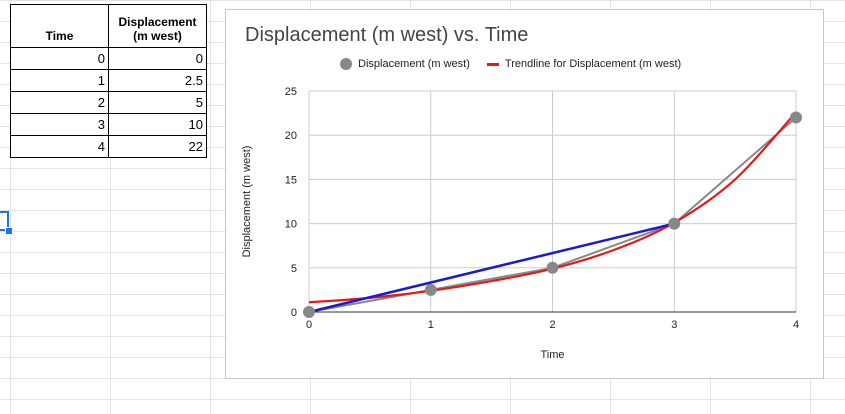 This screenshot has height=414, width=845. I want to click on header-time-label: Time, so click(59, 36).